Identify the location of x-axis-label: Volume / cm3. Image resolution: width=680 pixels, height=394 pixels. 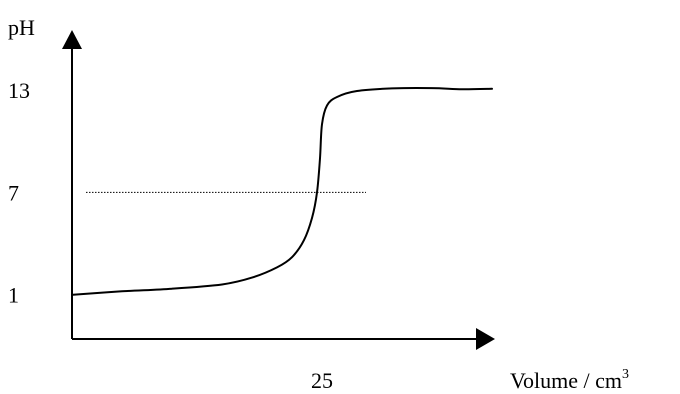
(569, 380).